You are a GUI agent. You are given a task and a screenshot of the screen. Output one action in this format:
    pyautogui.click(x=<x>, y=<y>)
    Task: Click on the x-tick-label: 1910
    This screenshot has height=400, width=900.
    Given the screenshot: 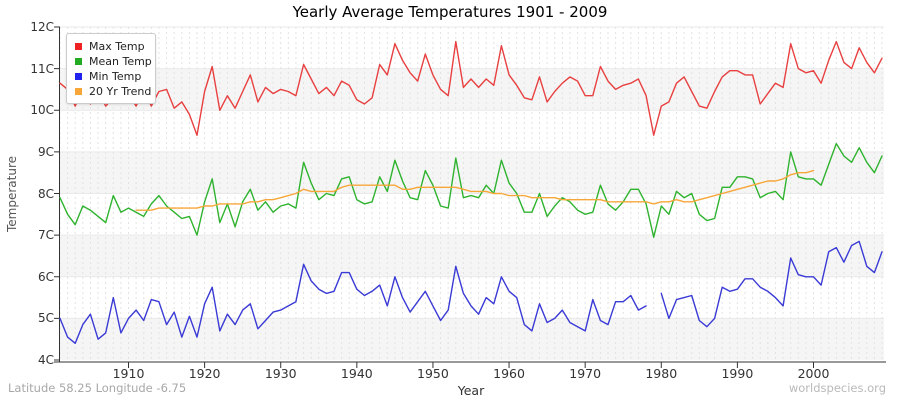 What is the action you would take?
    pyautogui.click(x=128, y=373)
    